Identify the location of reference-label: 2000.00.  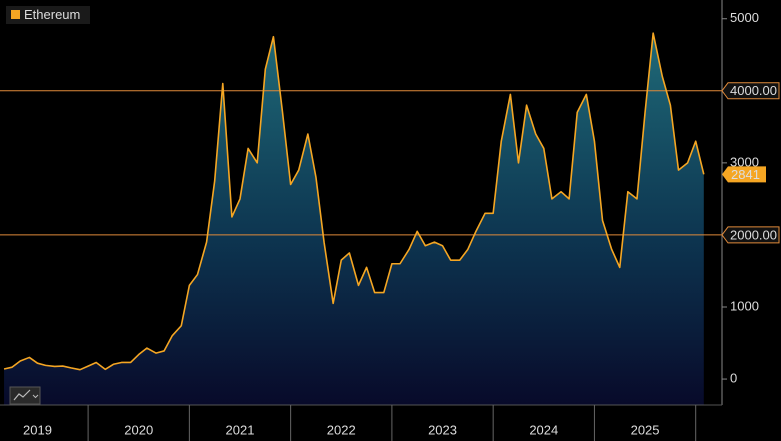
(753, 234).